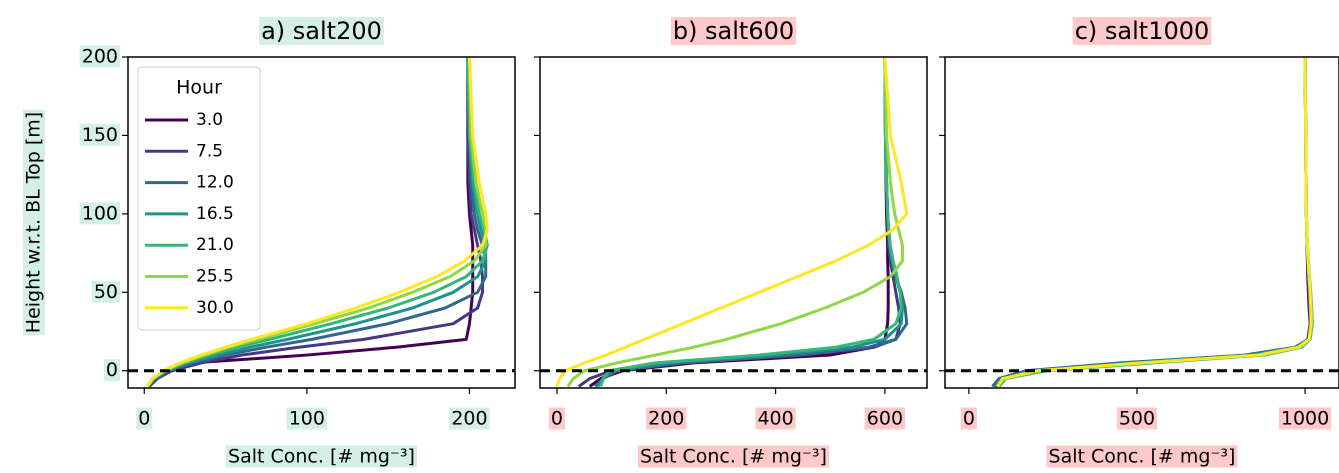 This screenshot has height=473, width=1339. What do you see at coordinates (199, 88) in the screenshot?
I see `legend-title: Hour` at bounding box center [199, 88].